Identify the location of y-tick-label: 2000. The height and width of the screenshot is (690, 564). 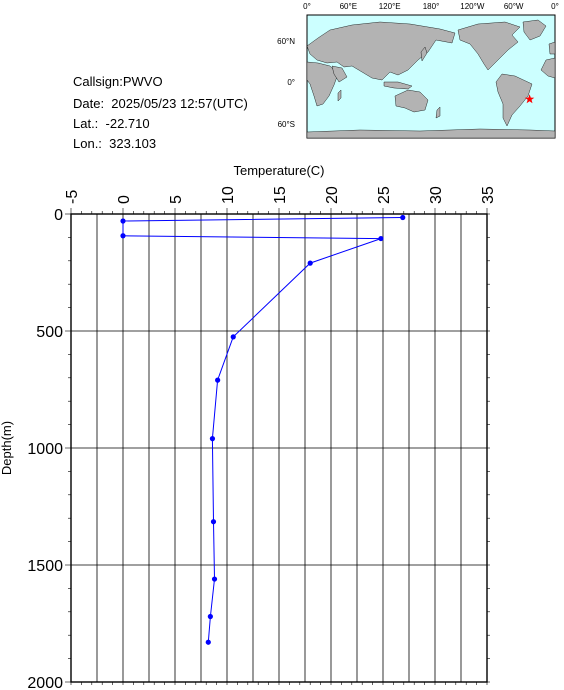
(45, 682).